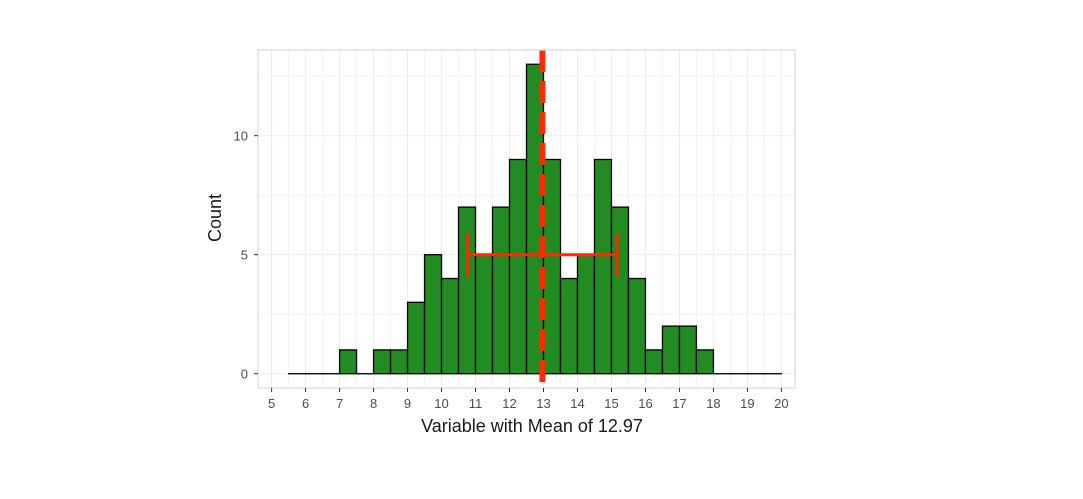 This screenshot has height=499, width=1083. I want to click on overlay-lines, so click(542, 219).